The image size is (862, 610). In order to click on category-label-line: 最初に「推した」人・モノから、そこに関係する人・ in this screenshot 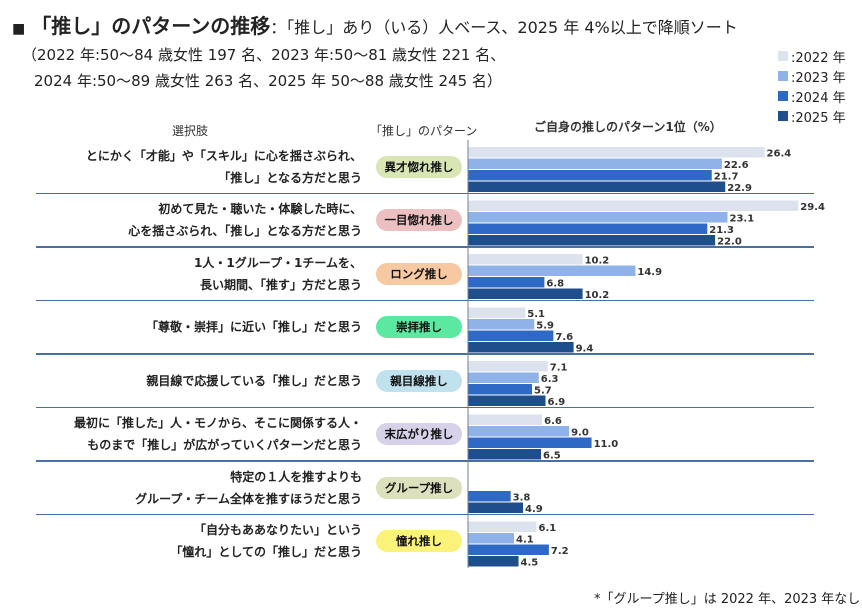, I will do `click(217, 423)`.